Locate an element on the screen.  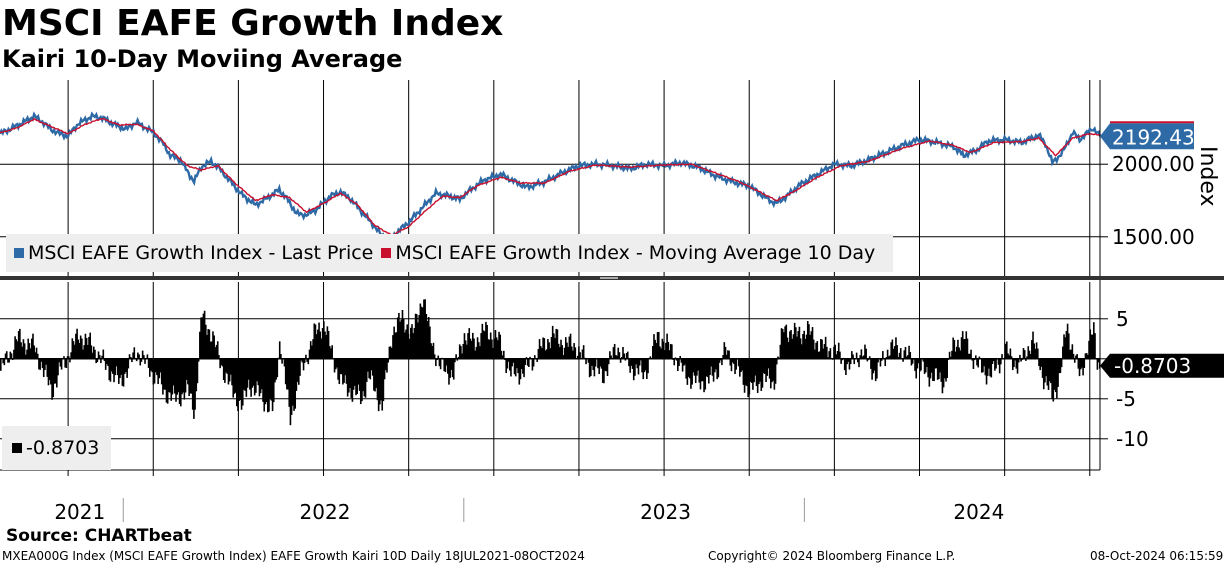
bottom-ytick-label: 5 is located at coordinates (1122, 319).